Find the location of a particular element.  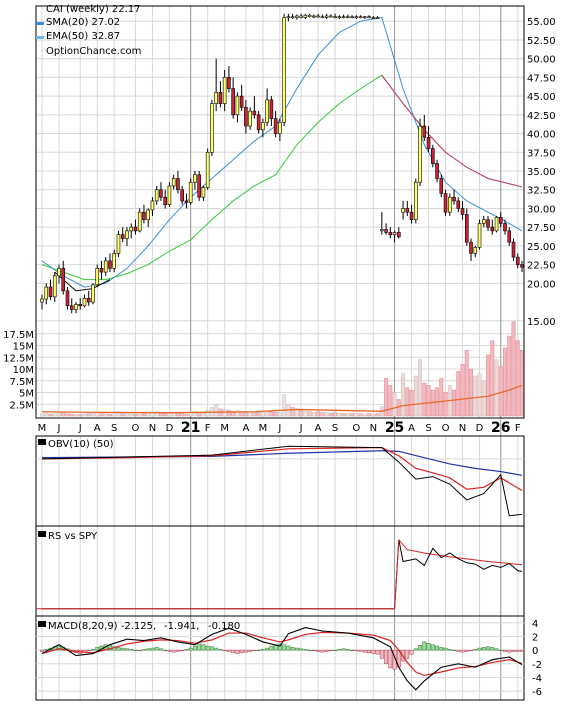

volume-ma-line is located at coordinates (282, 399).